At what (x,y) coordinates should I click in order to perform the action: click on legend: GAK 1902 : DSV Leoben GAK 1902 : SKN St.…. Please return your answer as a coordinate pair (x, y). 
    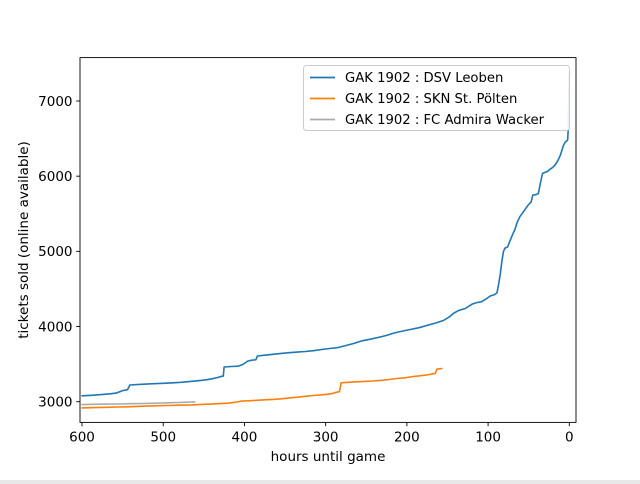
    Looking at the image, I should click on (436, 98).